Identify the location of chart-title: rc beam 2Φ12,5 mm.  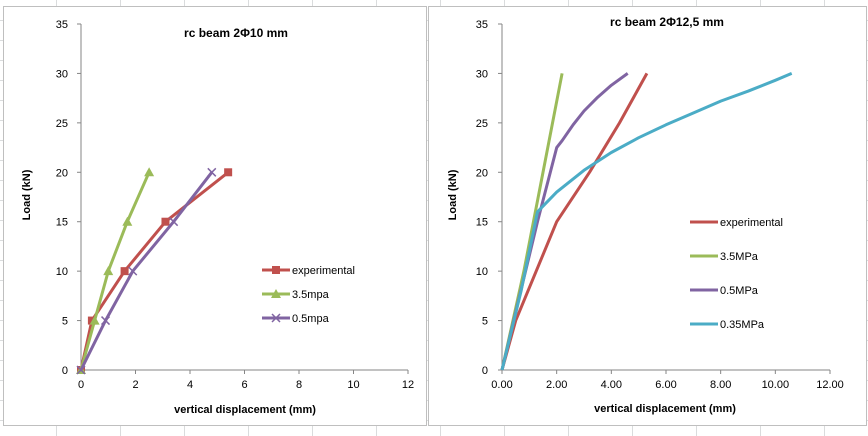
(667, 22).